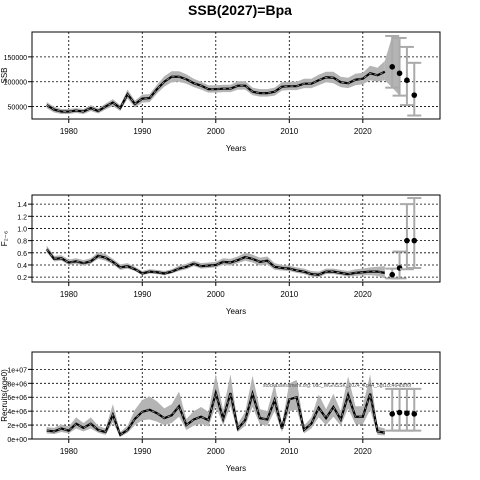 This screenshot has width=480, height=480. What do you see at coordinates (22, 278) in the screenshot?
I see `y-tick-label: 0.2` at bounding box center [22, 278].